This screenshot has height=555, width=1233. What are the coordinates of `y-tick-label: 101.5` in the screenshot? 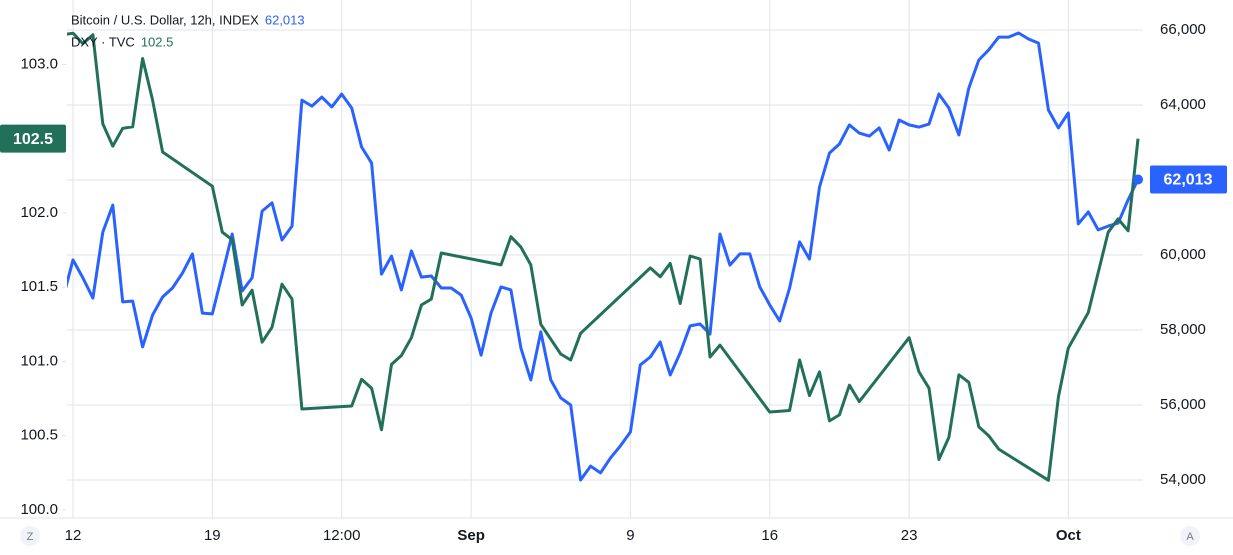 It's located at (39, 286).